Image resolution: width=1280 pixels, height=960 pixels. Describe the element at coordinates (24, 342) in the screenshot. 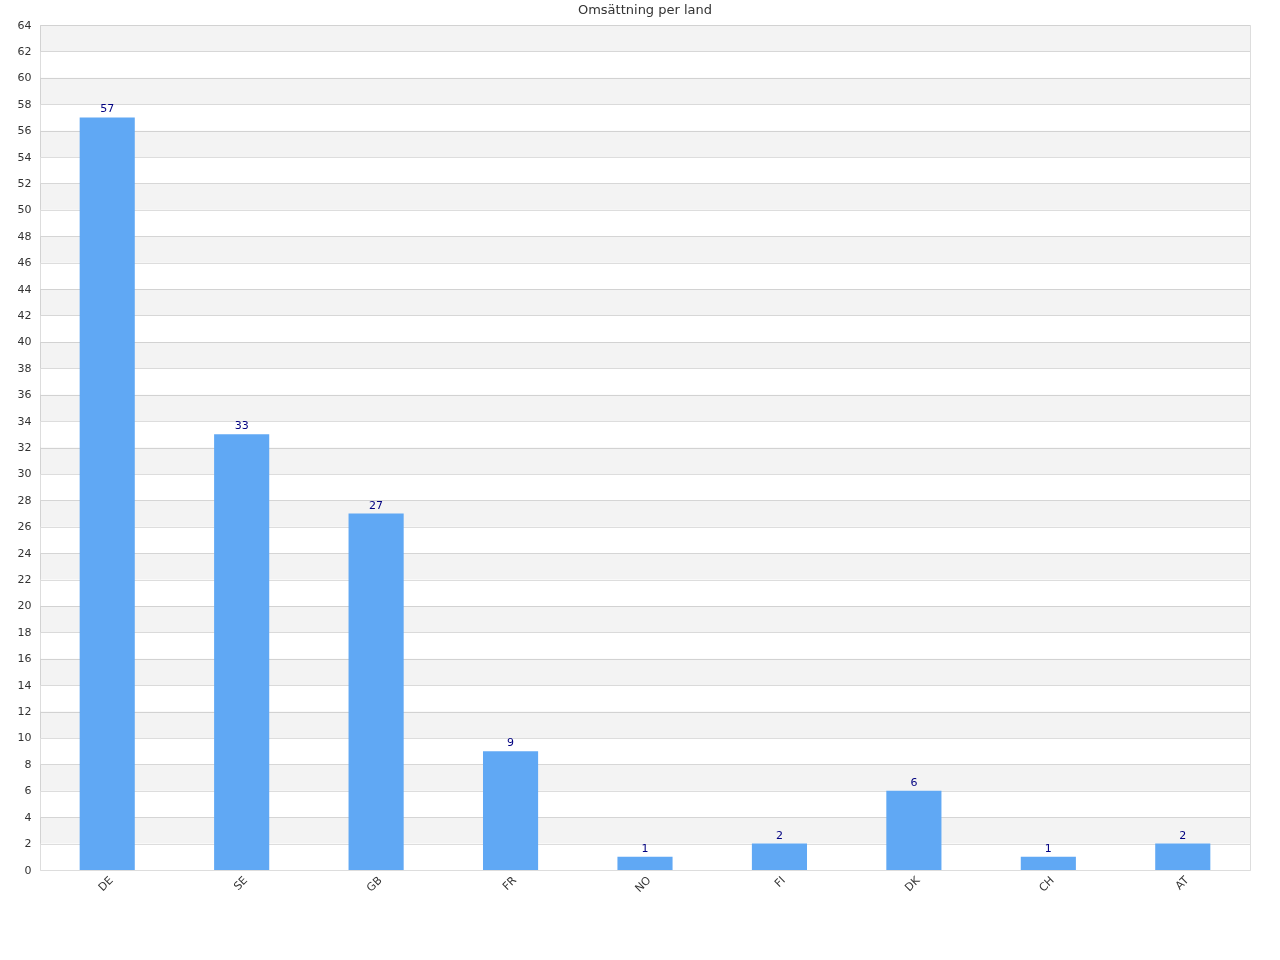

I see `y-tick-label: 40` at that location.